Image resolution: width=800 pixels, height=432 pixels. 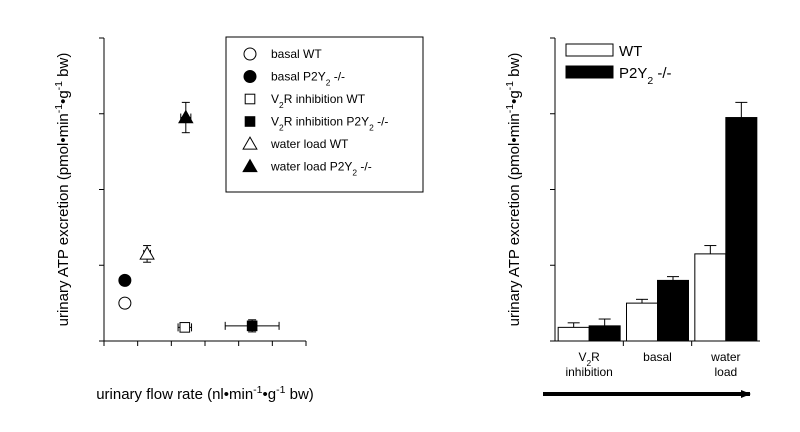 I want to click on legend-label: basal P2Y2 -/-, so click(x=308, y=79).